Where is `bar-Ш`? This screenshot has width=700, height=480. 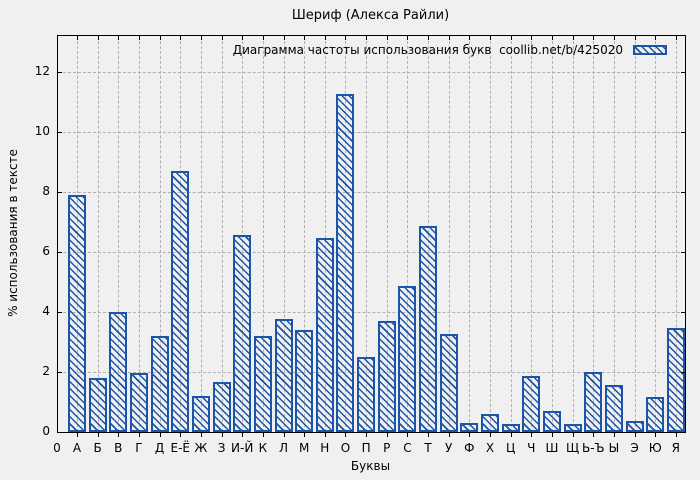
bar-Ш is located at coordinates (551, 421).